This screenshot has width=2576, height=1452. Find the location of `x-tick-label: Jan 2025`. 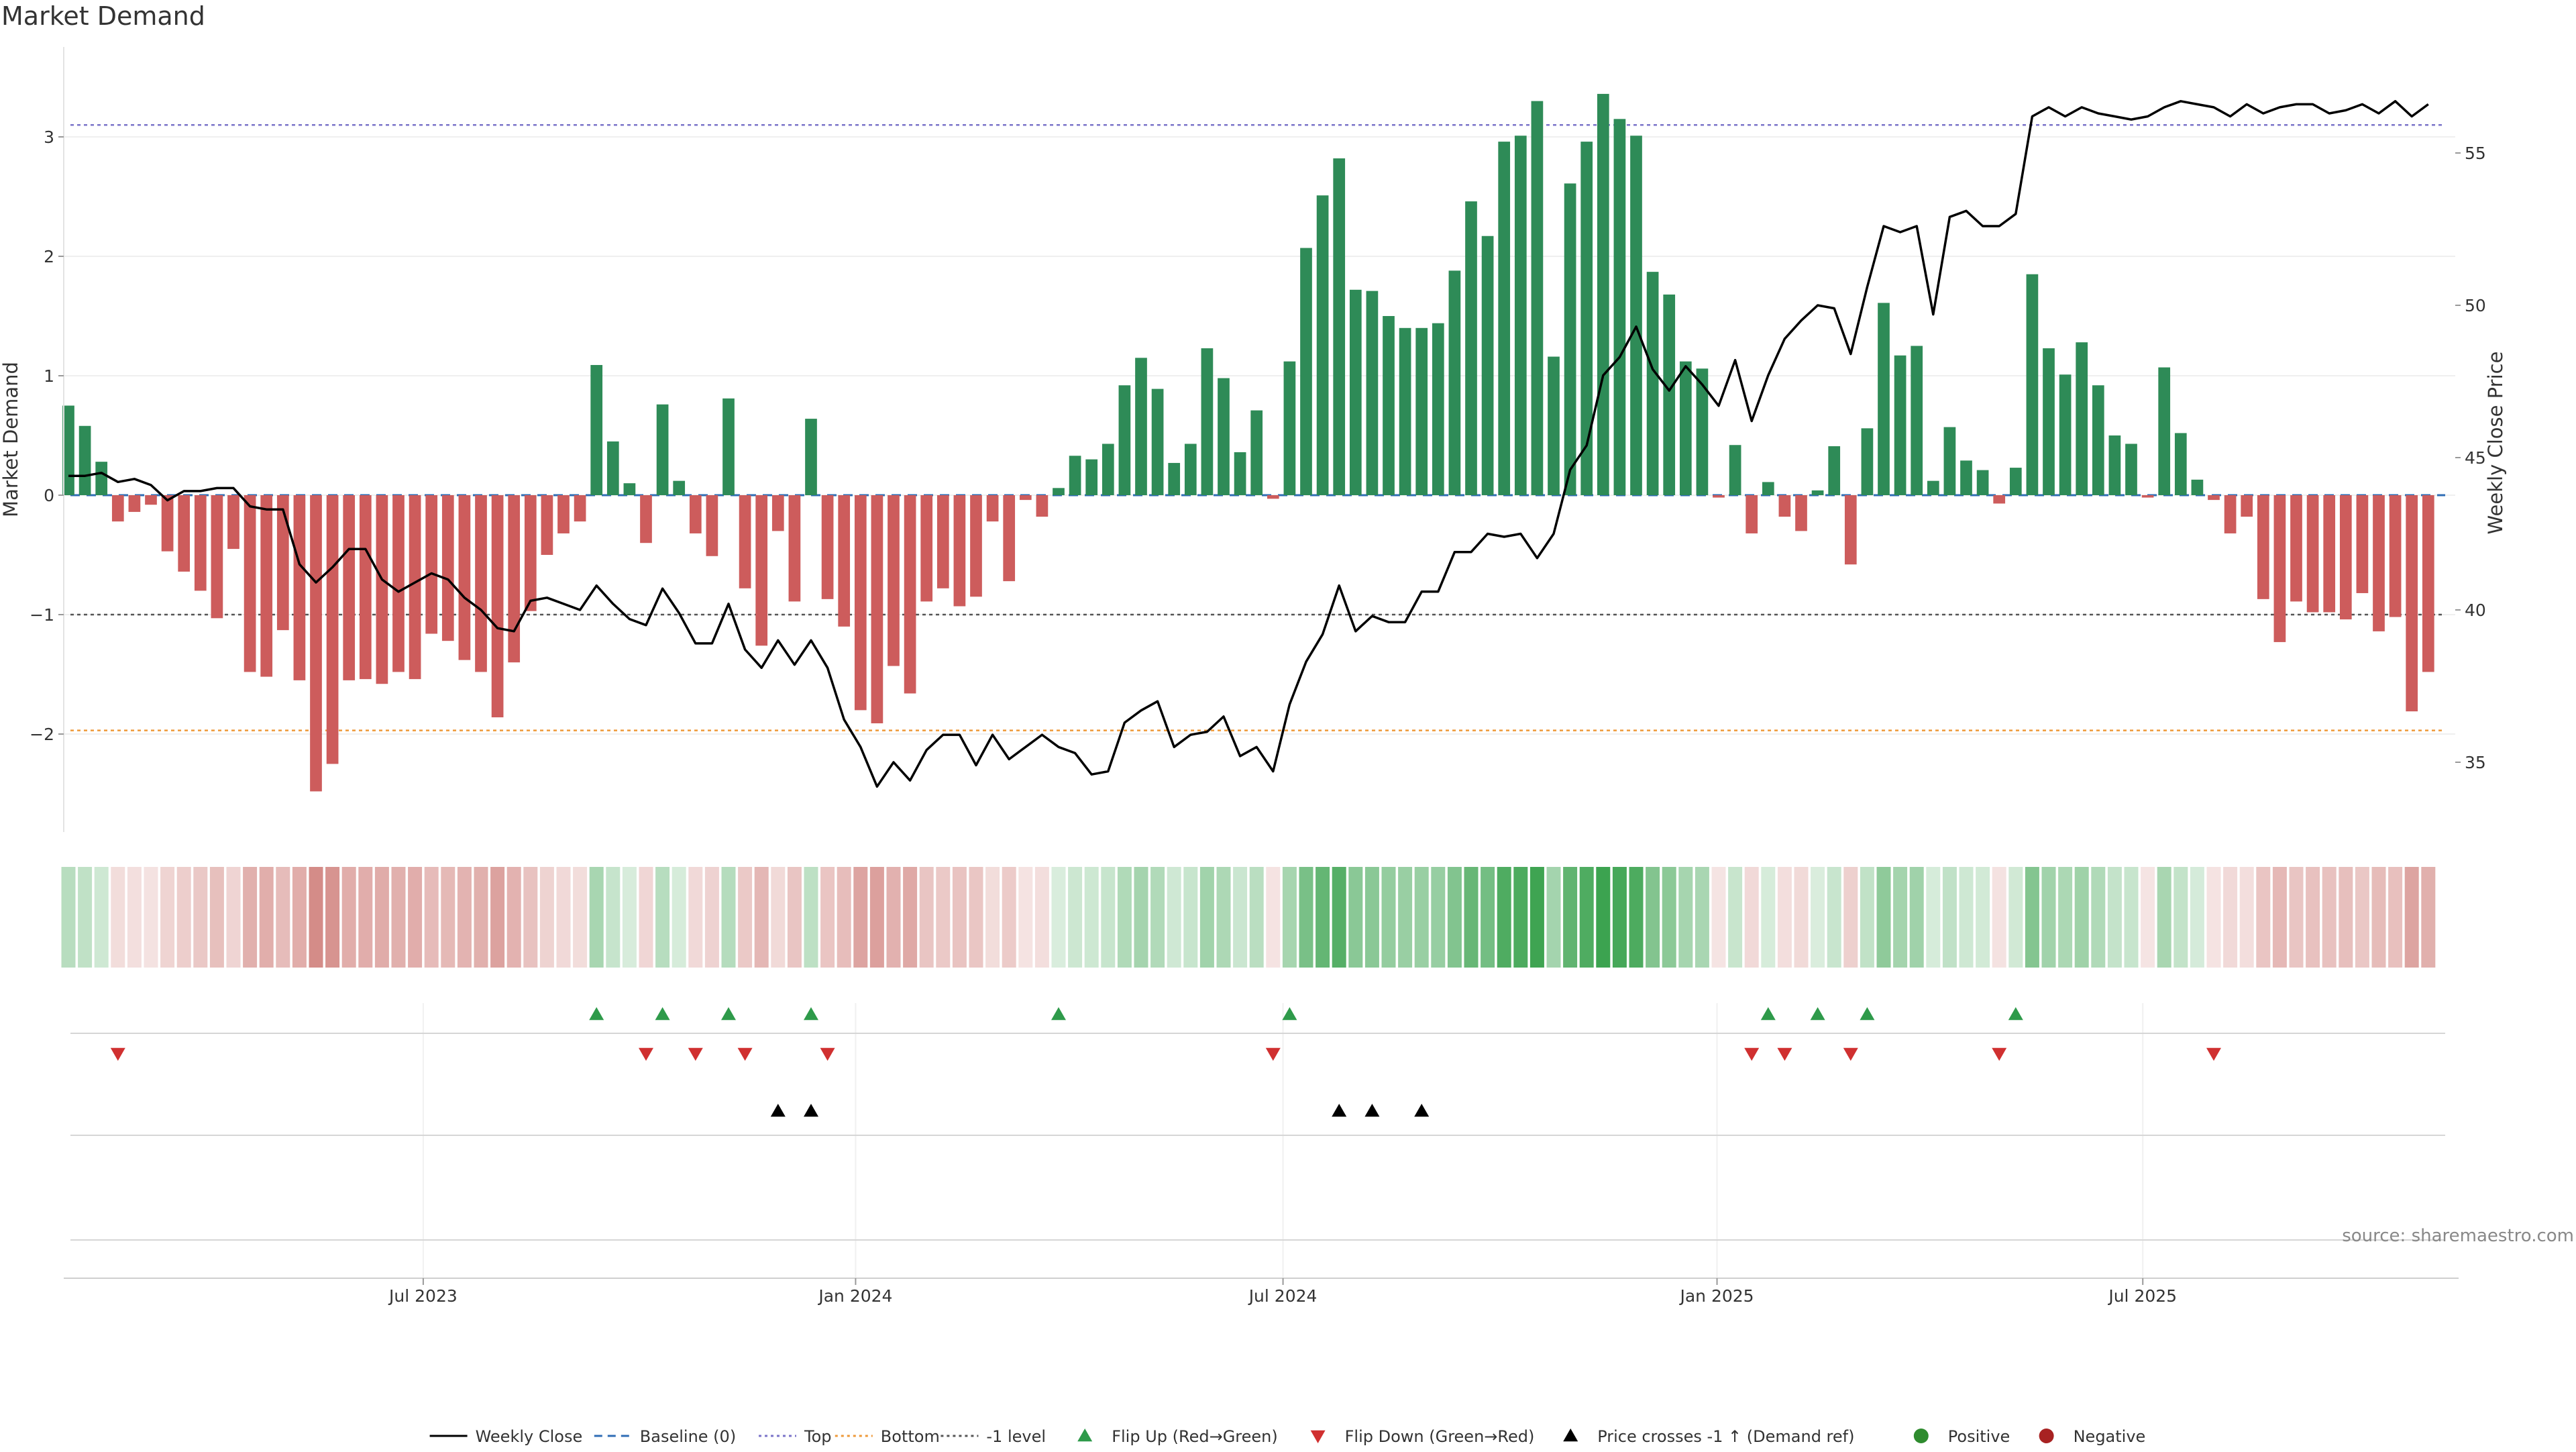

x-tick-label: Jan 2025 is located at coordinates (1716, 1296).